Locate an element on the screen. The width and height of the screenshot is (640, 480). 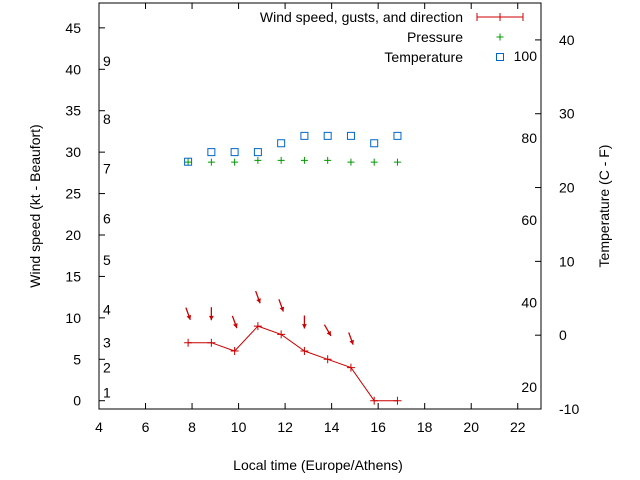
y-tick-label: 30 is located at coordinates (73, 152).